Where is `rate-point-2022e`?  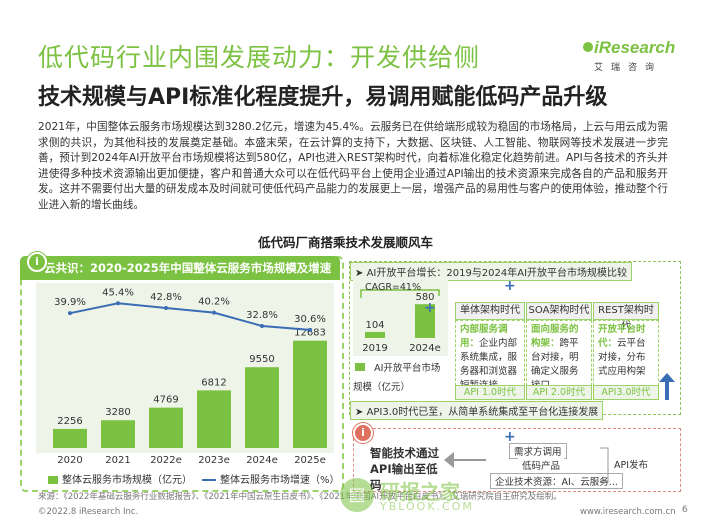
rate-point-2022e is located at coordinates (166, 307).